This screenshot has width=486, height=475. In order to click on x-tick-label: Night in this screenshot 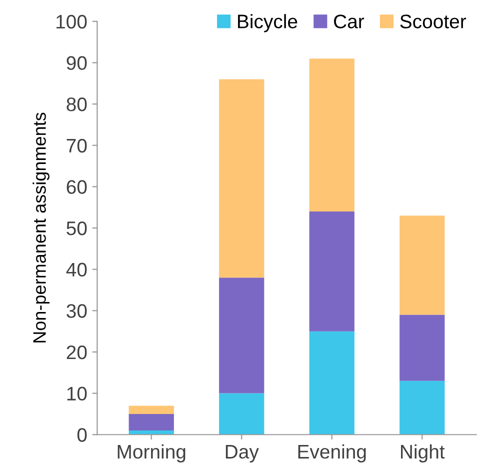, I will do `click(423, 453)`.